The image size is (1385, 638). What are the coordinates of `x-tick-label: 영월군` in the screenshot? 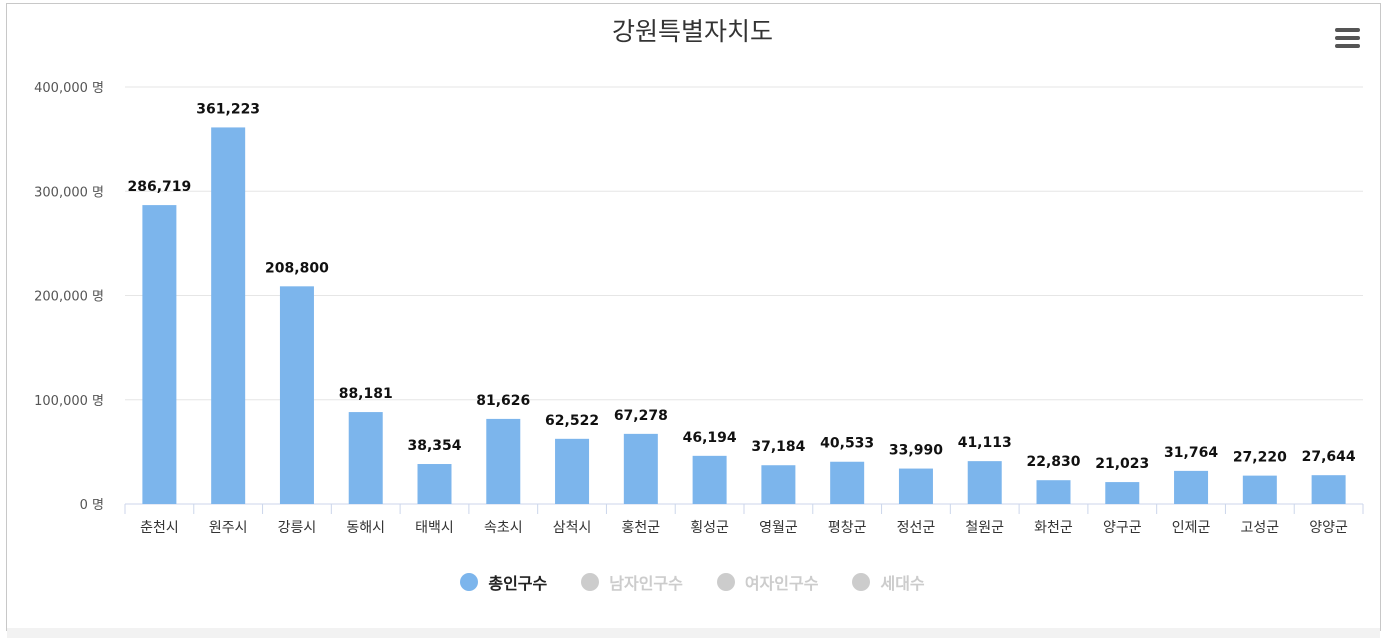 It's located at (778, 528).